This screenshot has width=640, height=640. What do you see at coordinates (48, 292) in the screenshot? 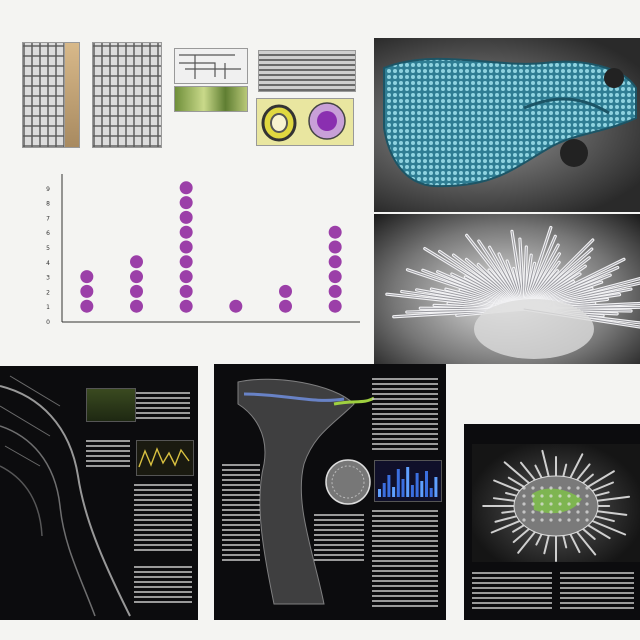
I see `chart-y-tick-label: 2` at bounding box center [48, 292].